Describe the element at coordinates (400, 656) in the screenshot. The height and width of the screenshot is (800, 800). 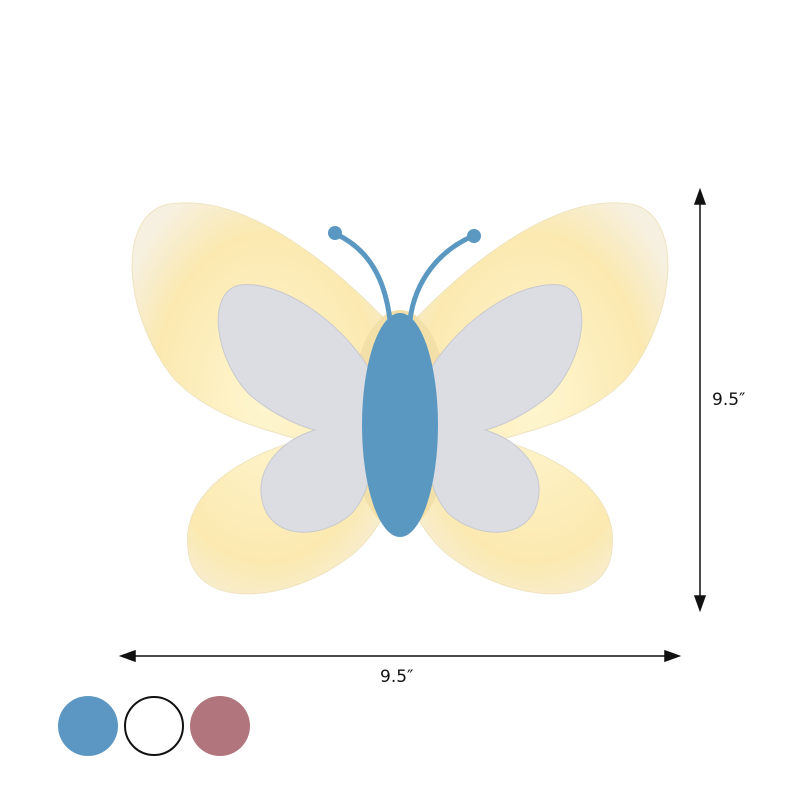
I see `width-dimension-arrow` at that location.